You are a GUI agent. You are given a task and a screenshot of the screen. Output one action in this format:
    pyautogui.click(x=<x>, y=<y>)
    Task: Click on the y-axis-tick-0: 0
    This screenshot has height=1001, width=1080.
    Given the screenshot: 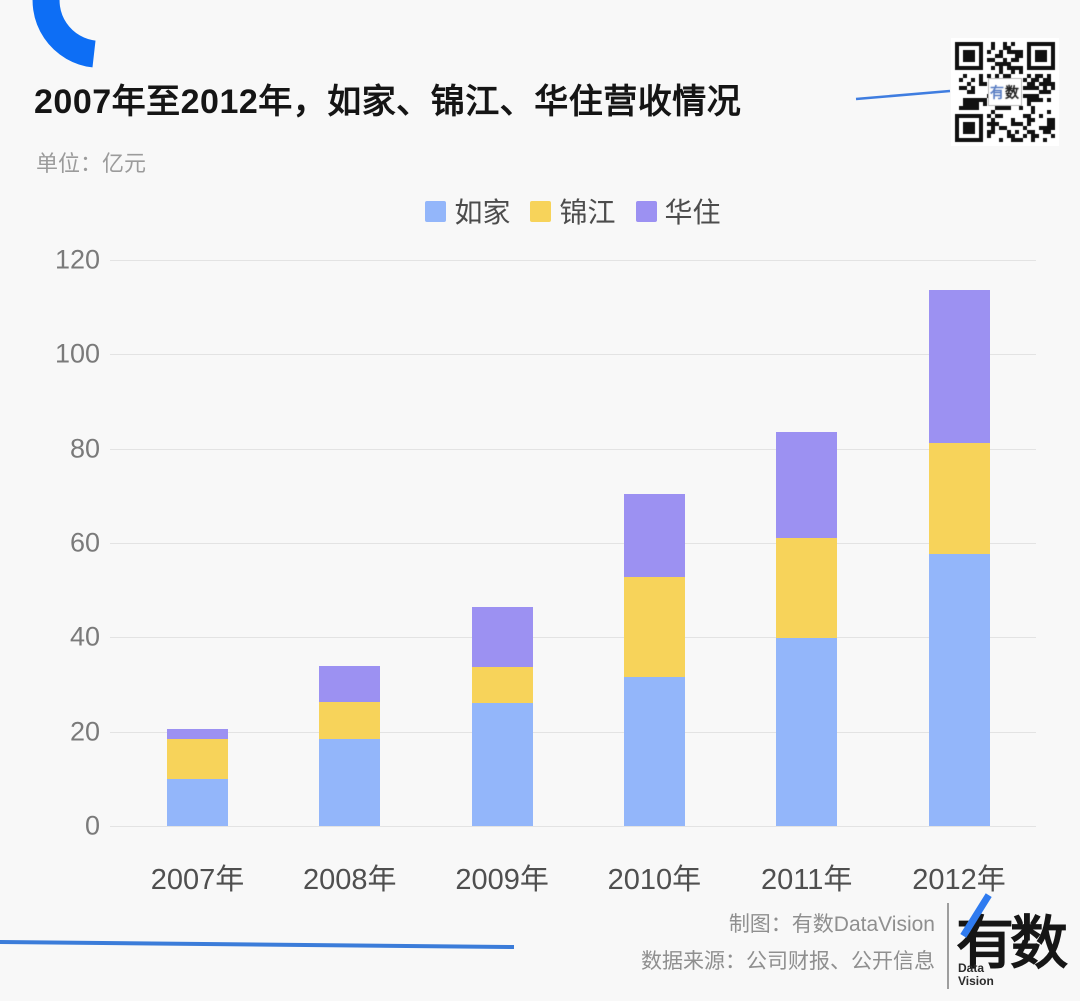 What is the action you would take?
    pyautogui.click(x=92, y=825)
    